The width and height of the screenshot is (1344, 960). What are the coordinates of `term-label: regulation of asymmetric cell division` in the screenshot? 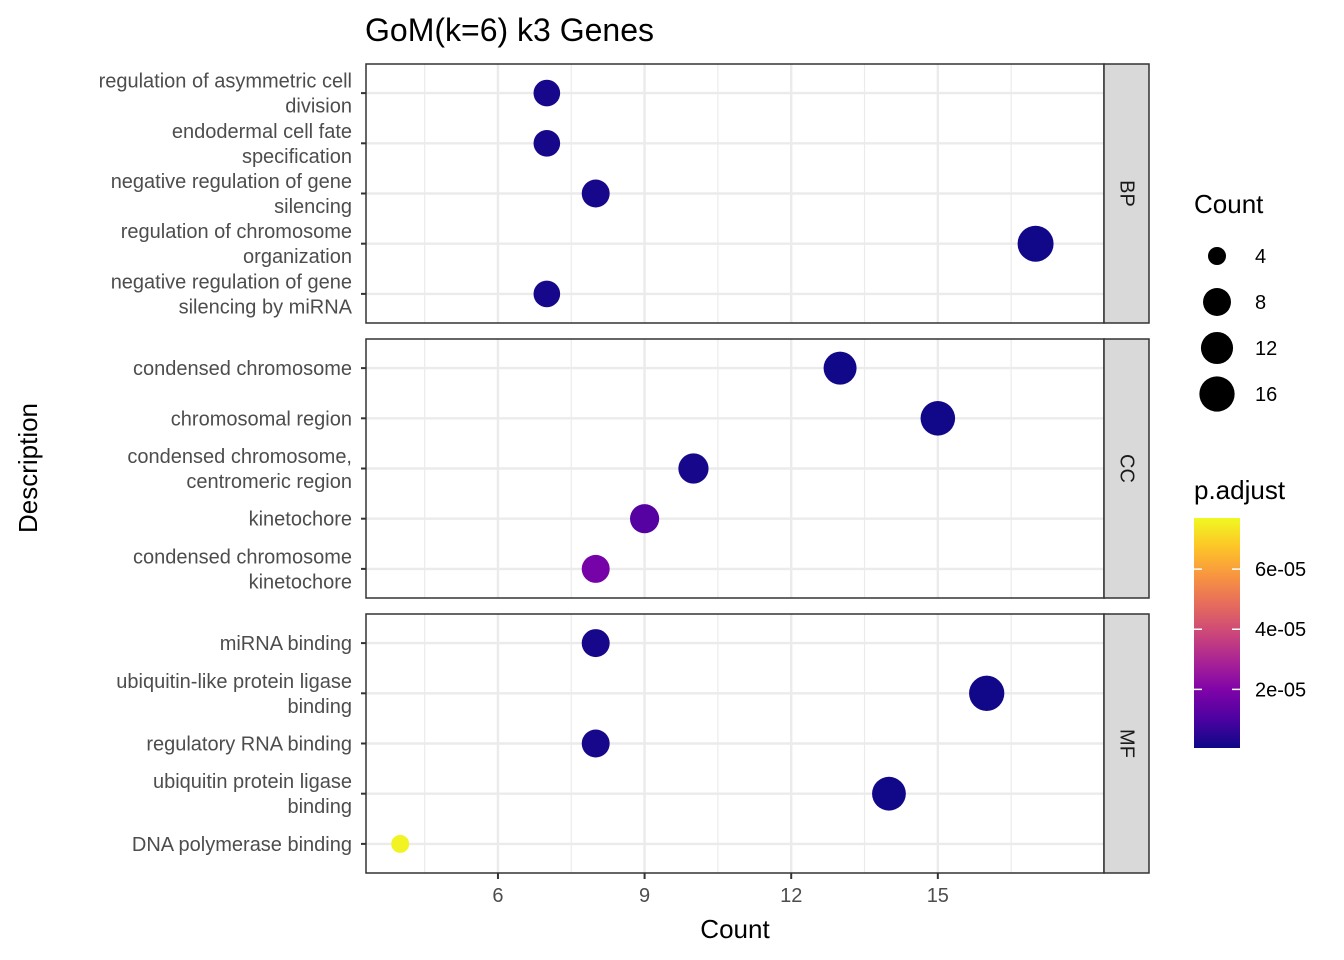 It's located at (225, 94).